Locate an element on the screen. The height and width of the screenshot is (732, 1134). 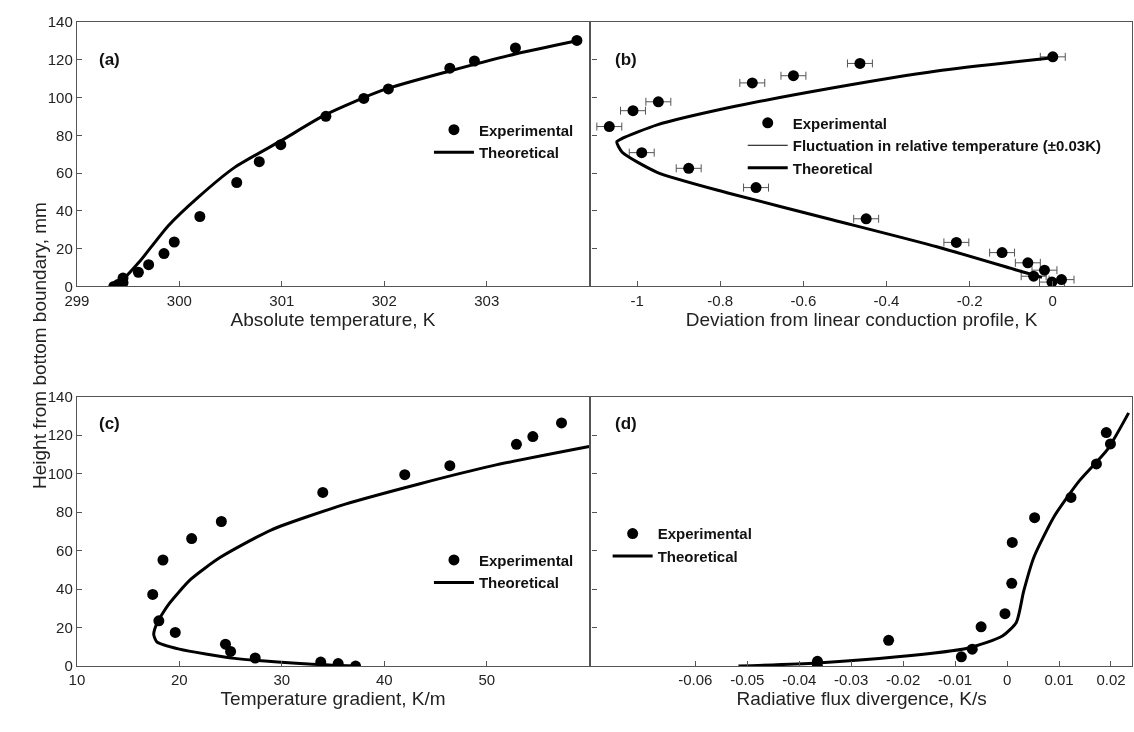
x-tick-label: -0.6 is located at coordinates (803, 300).